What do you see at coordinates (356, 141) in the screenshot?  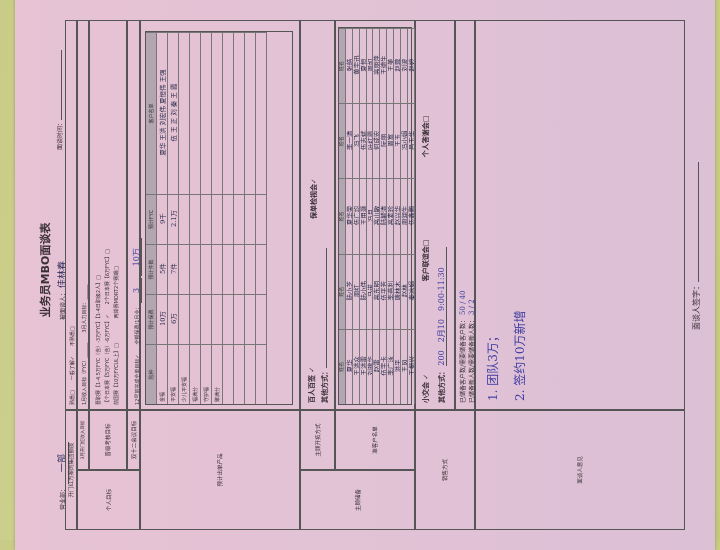 I see `prospect-name: 冯飞` at bounding box center [356, 141].